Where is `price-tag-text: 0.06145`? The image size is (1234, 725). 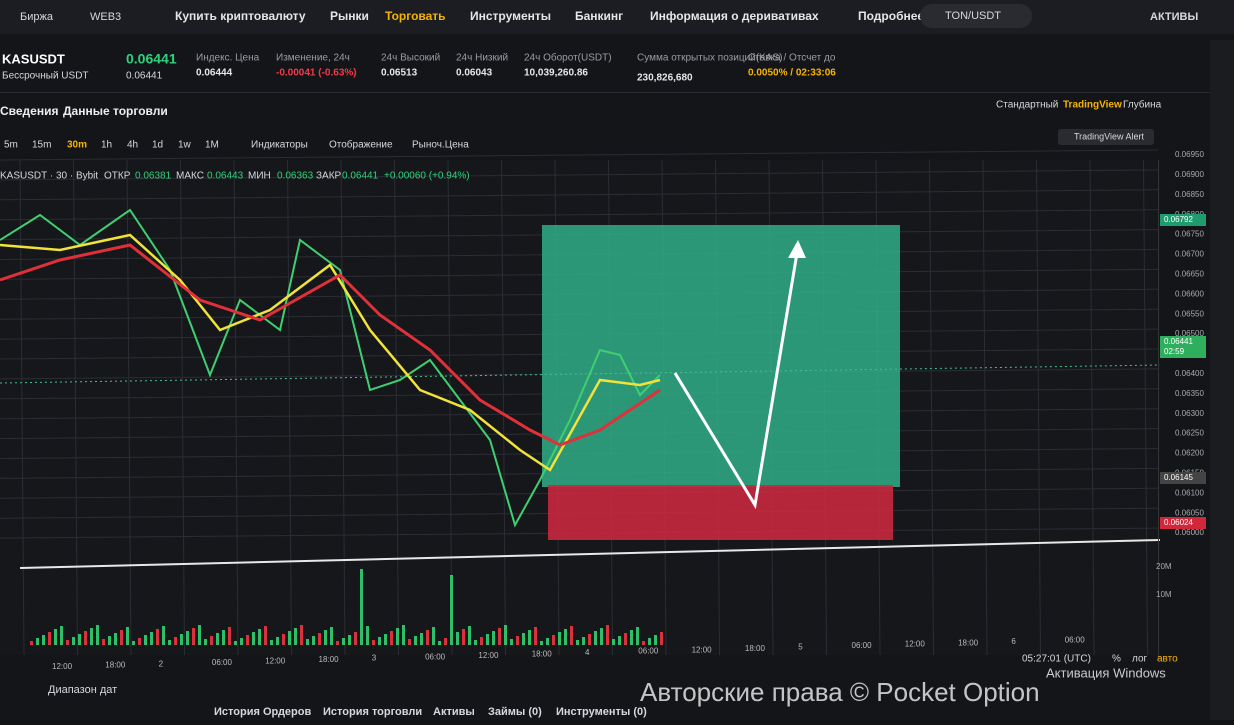 price-tag-text: 0.06145 is located at coordinates (1178, 477).